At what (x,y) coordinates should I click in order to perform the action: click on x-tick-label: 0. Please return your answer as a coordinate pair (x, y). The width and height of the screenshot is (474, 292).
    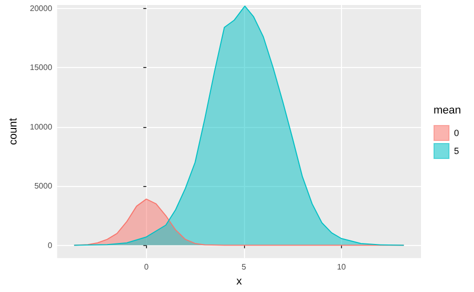
    Looking at the image, I should click on (147, 267).